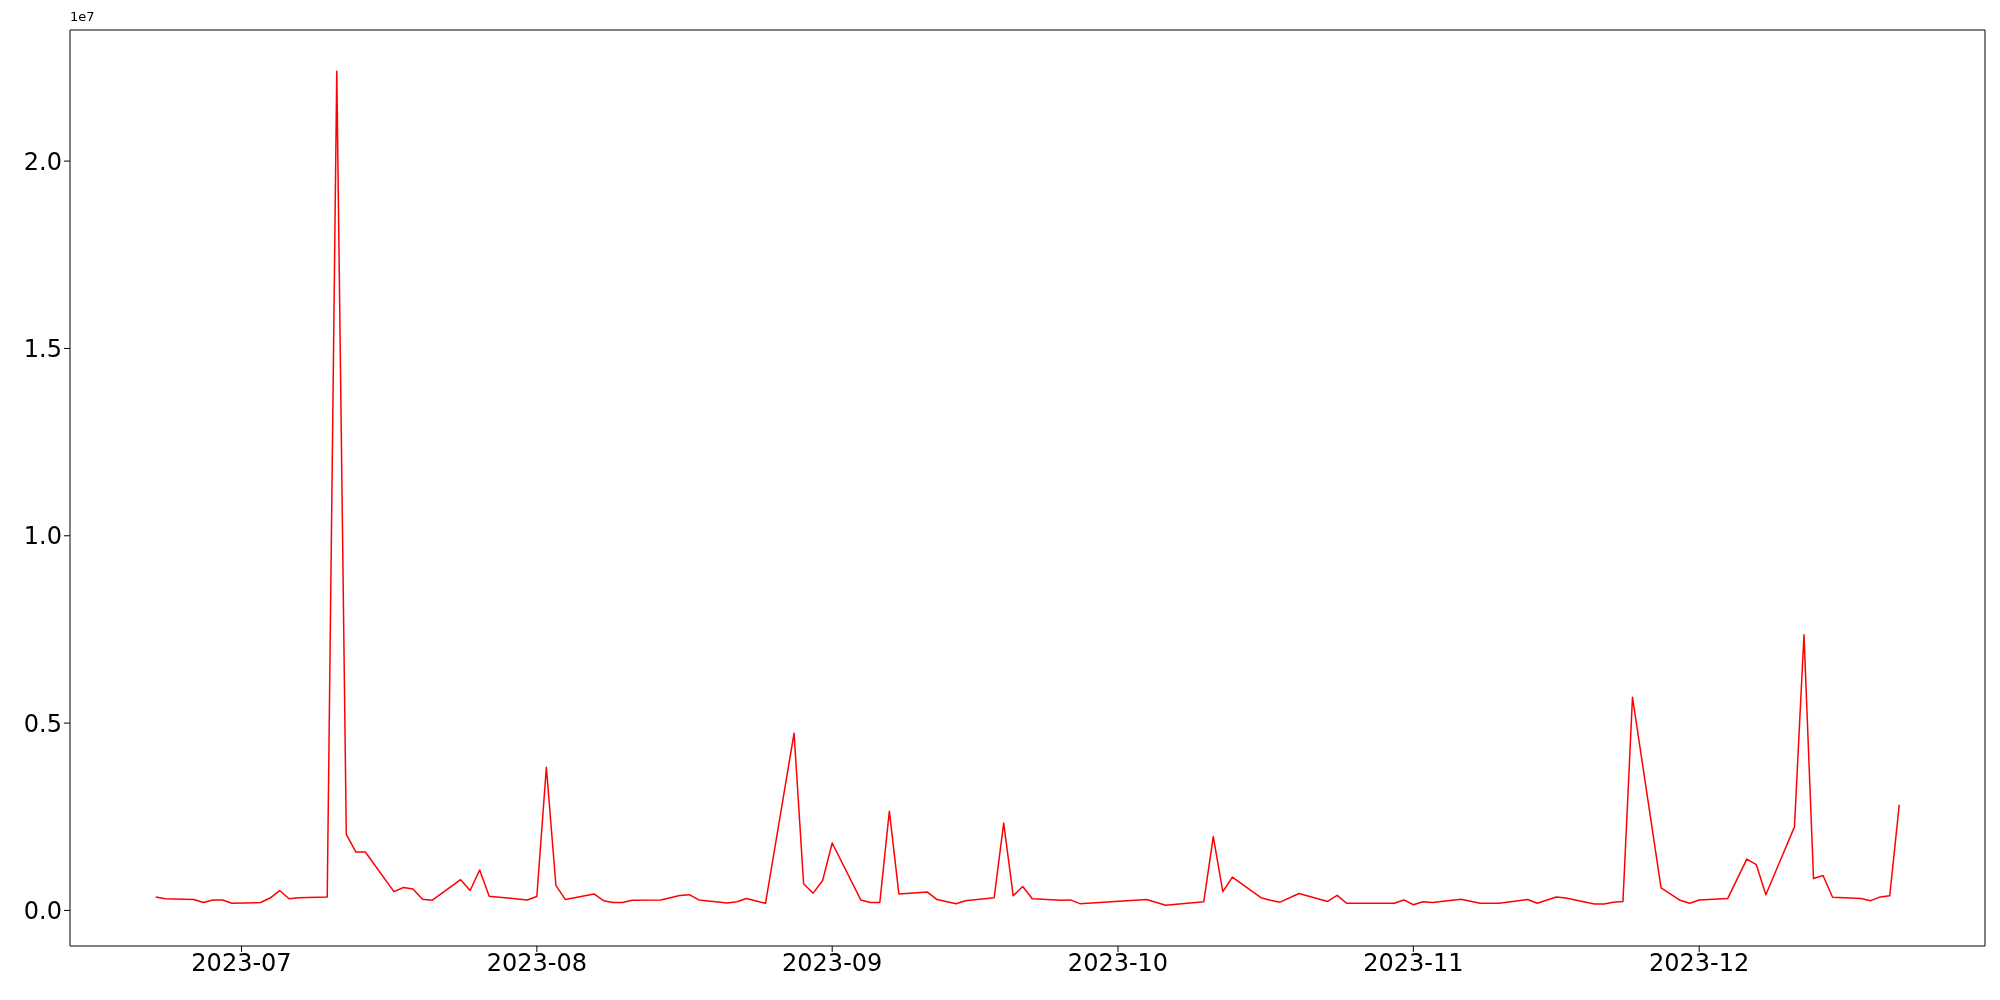 The height and width of the screenshot is (1000, 2000). What do you see at coordinates (42, 348) in the screenshot?
I see `y-tick-label: 1.5` at bounding box center [42, 348].